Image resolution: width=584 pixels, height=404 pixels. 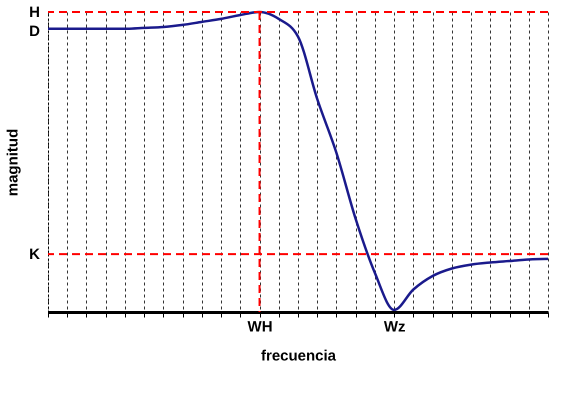 What do you see at coordinates (298, 356) in the screenshot?
I see `x-axis-title: frecuencia` at bounding box center [298, 356].